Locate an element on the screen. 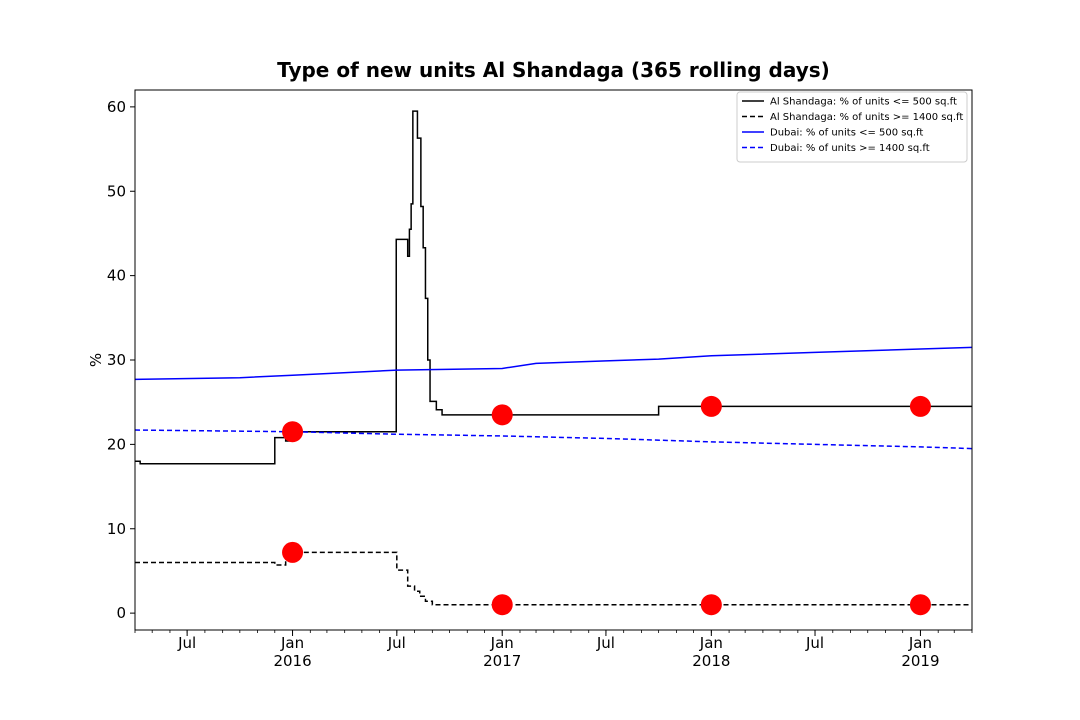 The image size is (1080, 720). y-tick-label: 60 is located at coordinates (116, 107).